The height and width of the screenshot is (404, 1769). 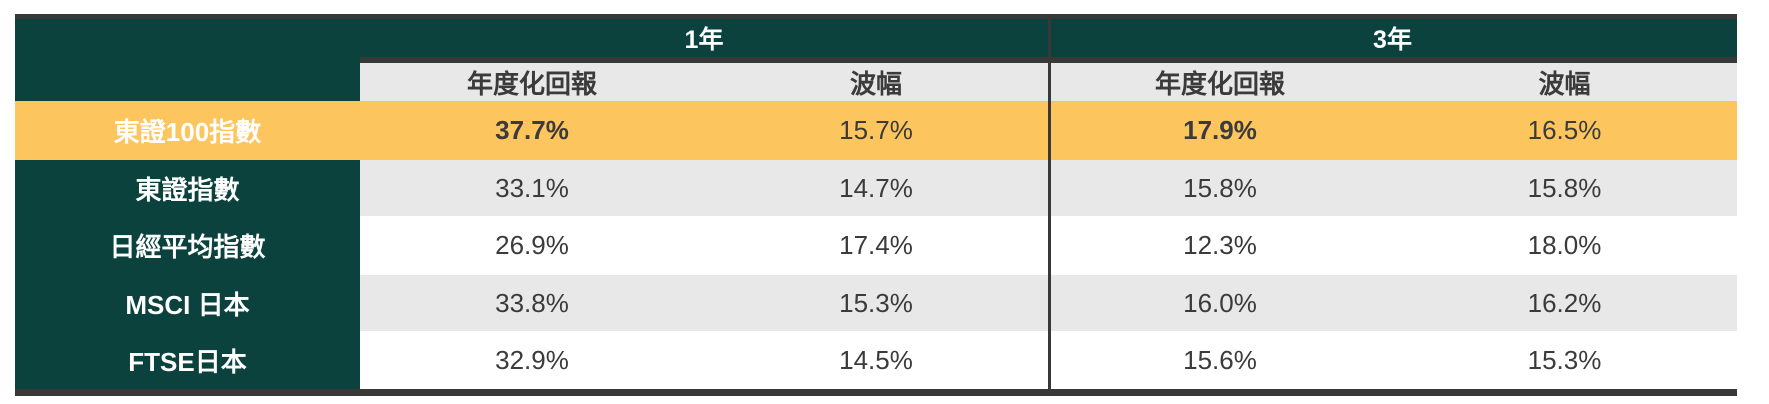 I want to click on section-divider-line, so click(x=1049, y=204).